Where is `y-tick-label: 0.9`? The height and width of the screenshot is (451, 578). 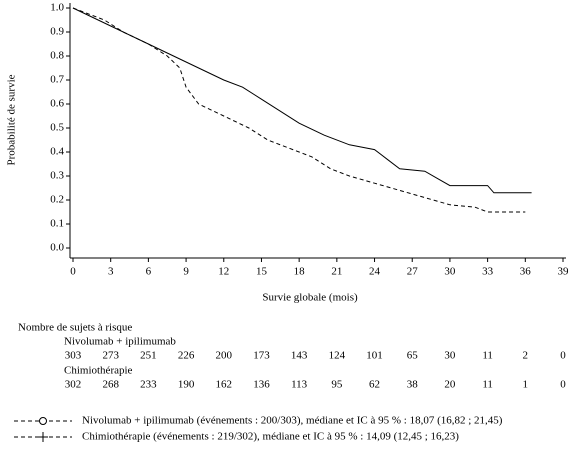
y-tick-label: 0.9 is located at coordinates (57, 32).